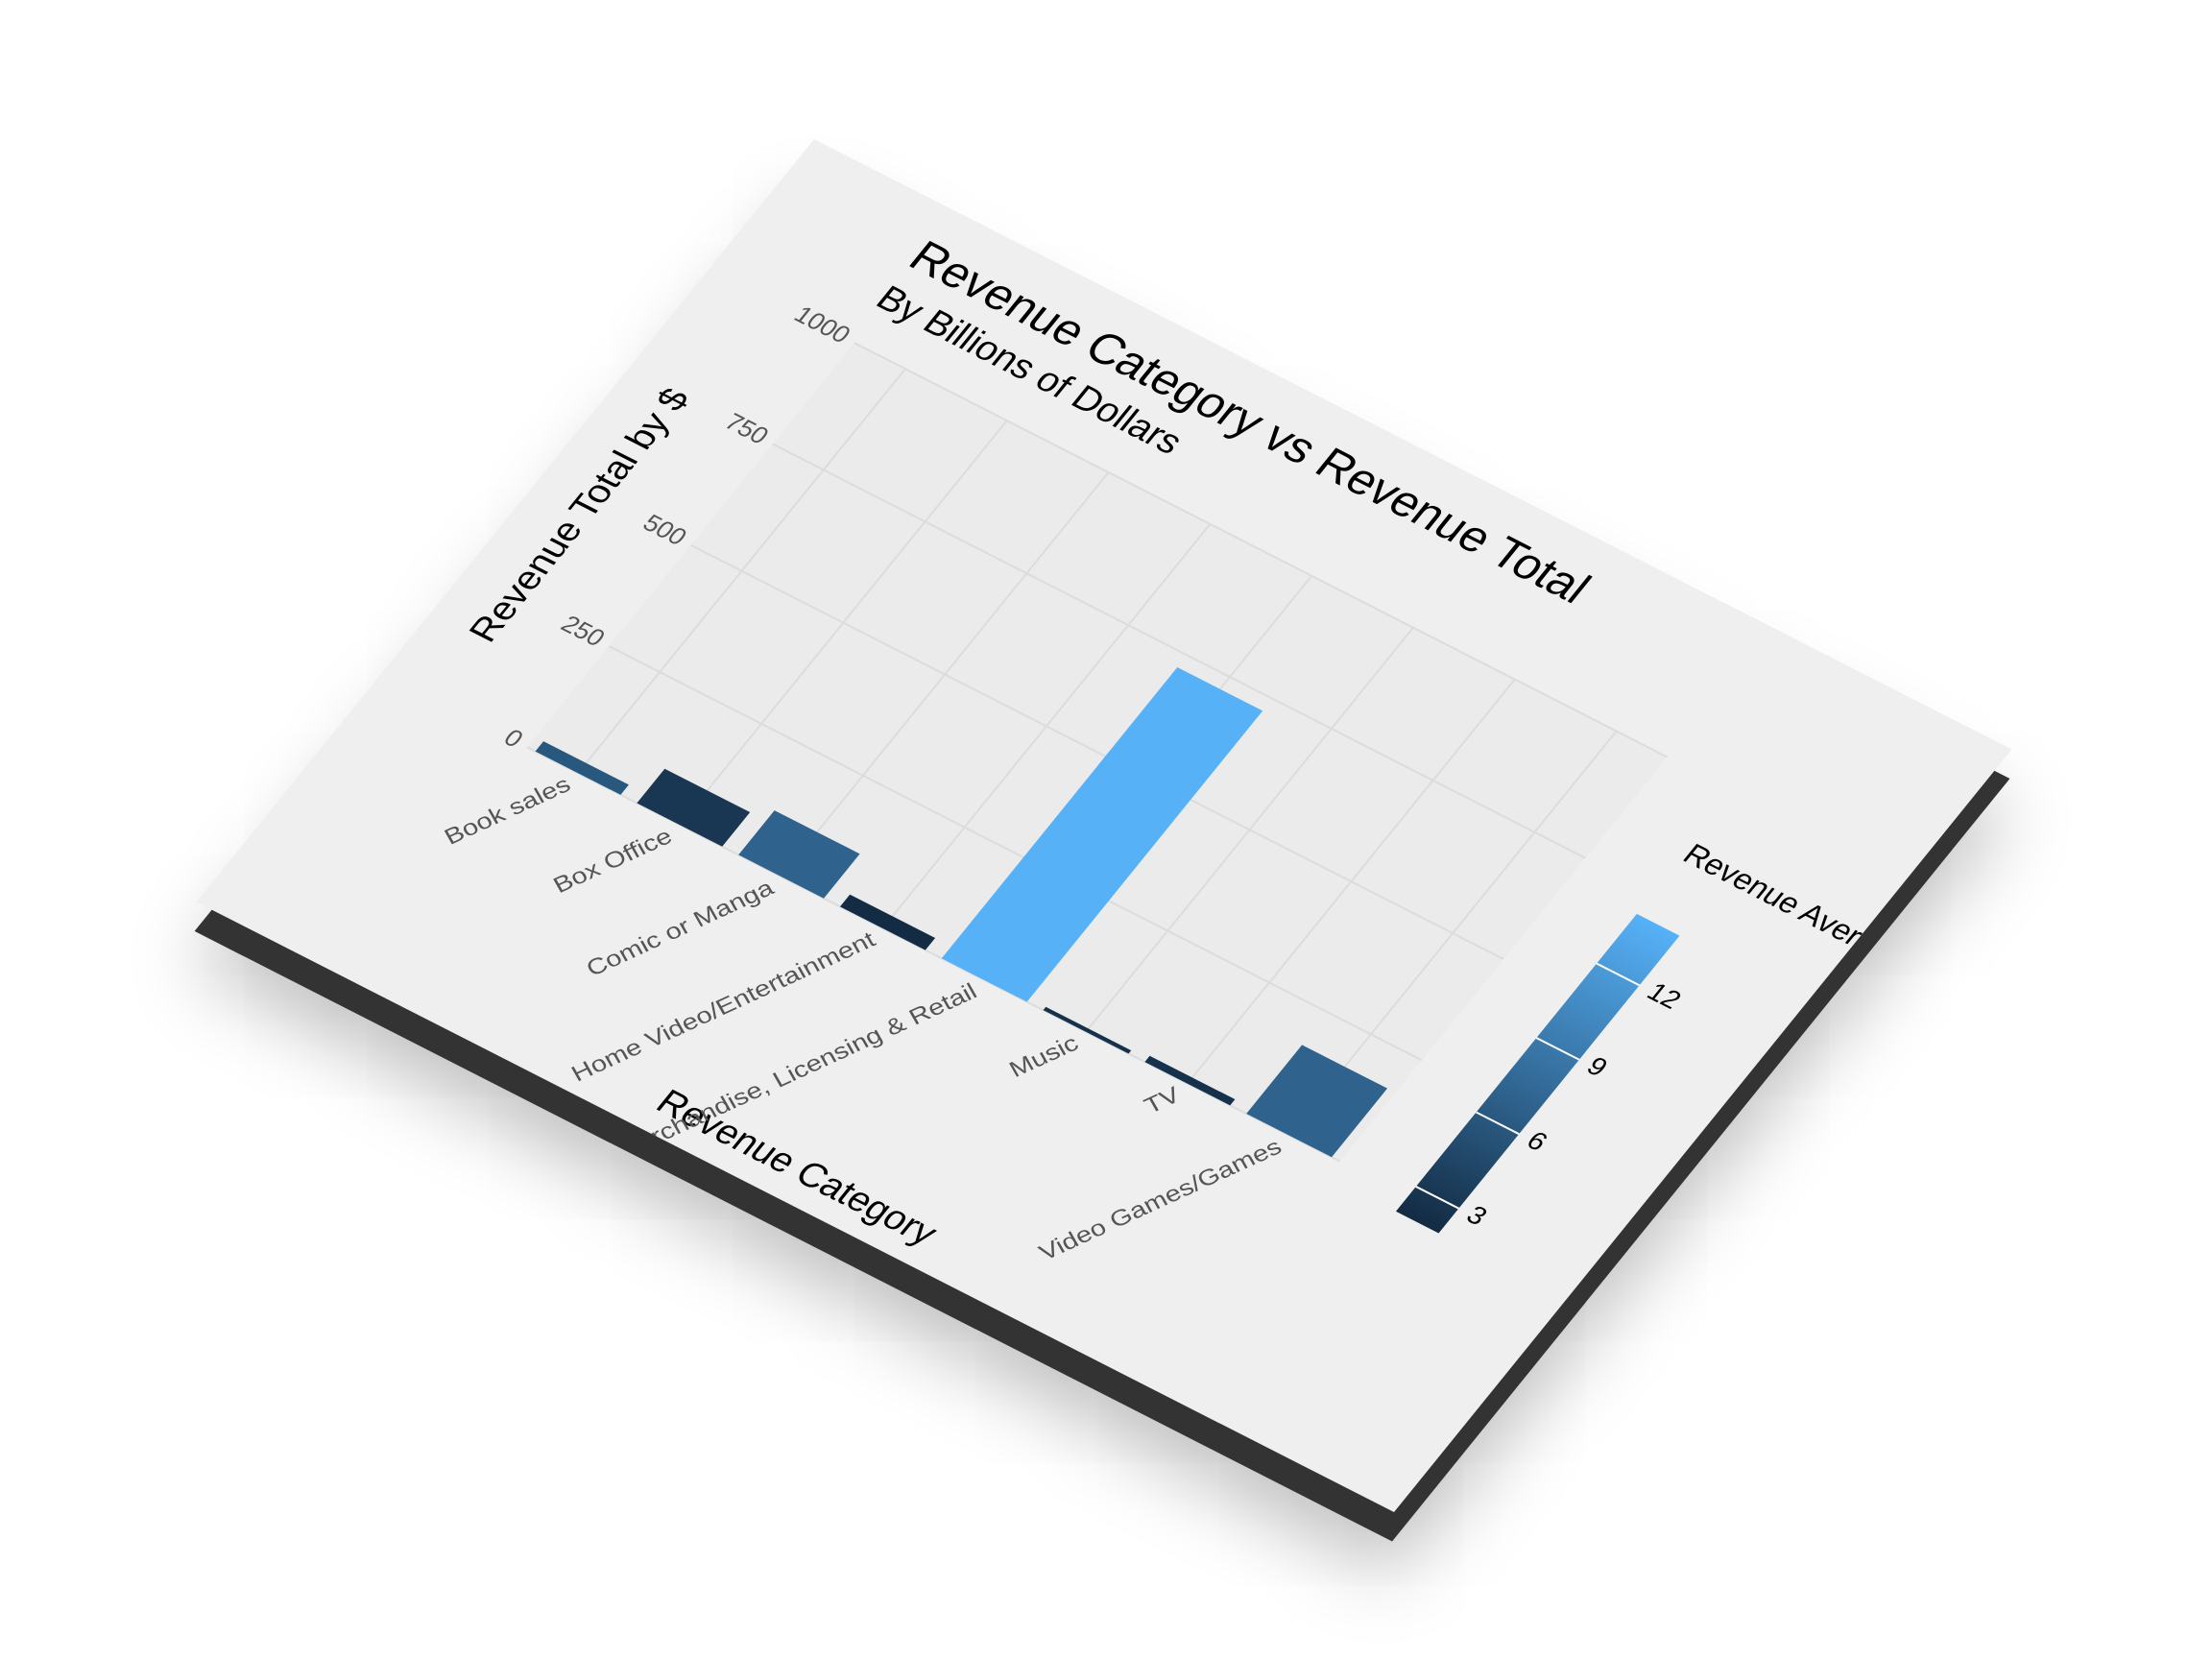  What do you see at coordinates (1477, 1215) in the screenshot?
I see `legend-tick-label: 3` at bounding box center [1477, 1215].